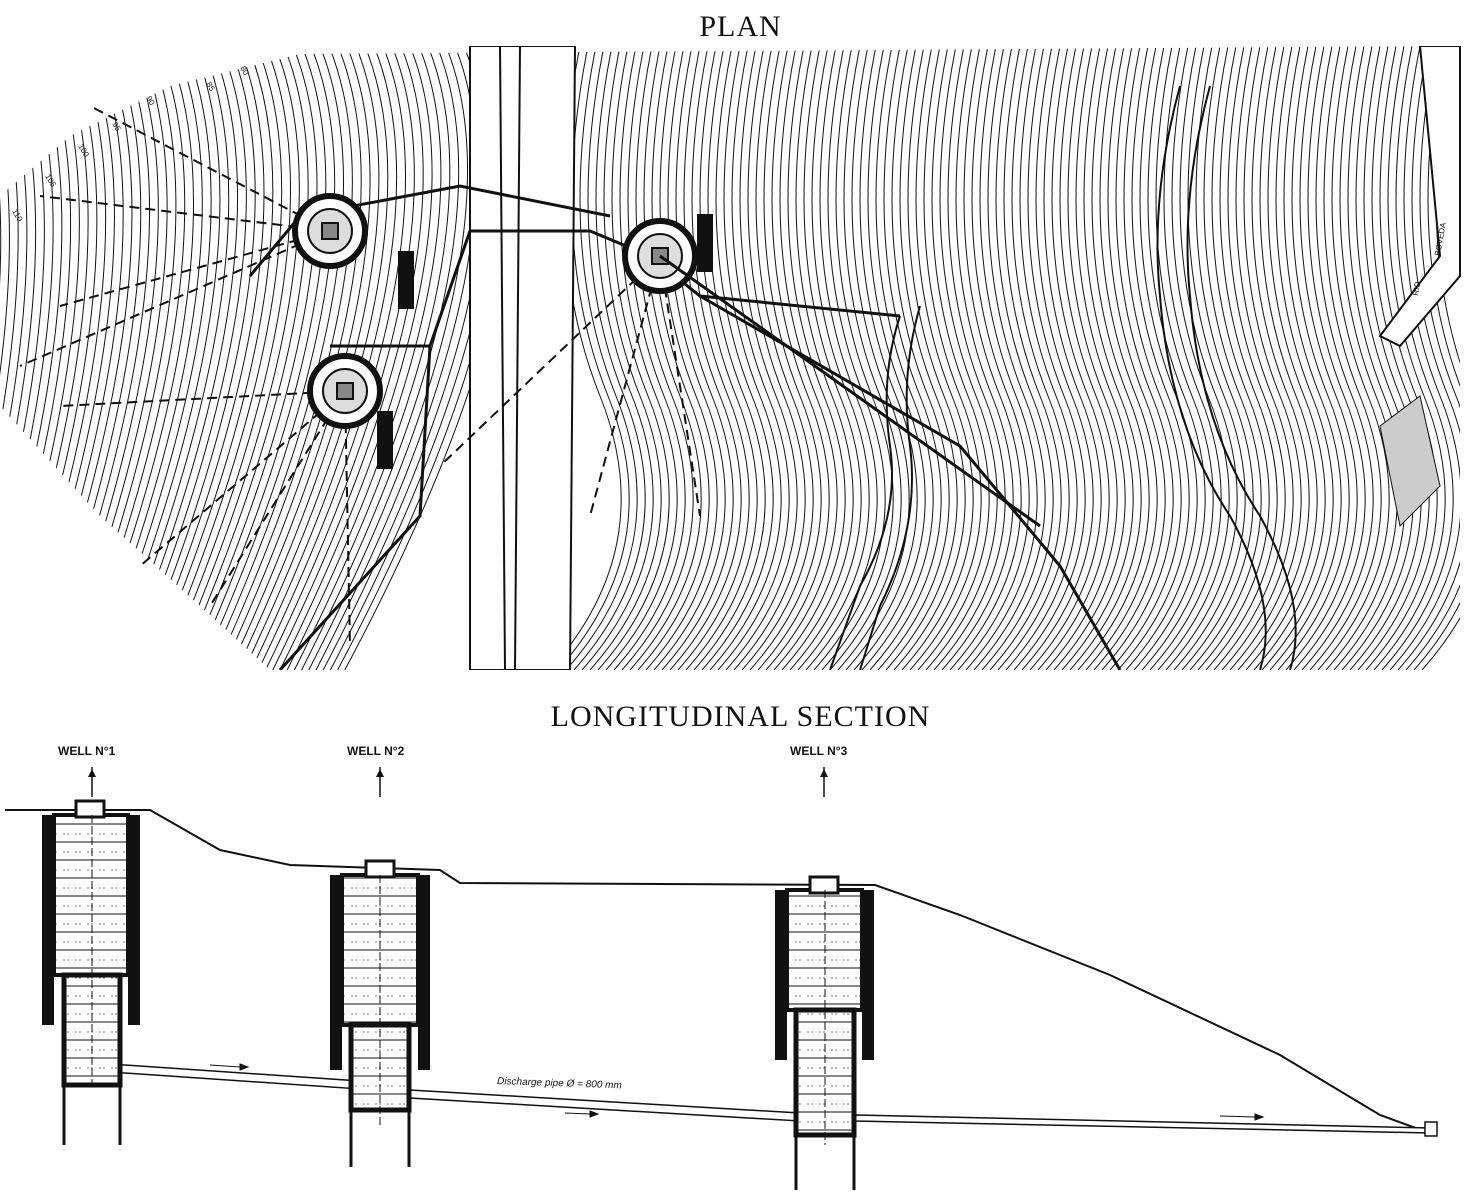 The height and width of the screenshot is (1199, 1481). I want to click on well-2-section: WELL N°2, so click(380, 955).